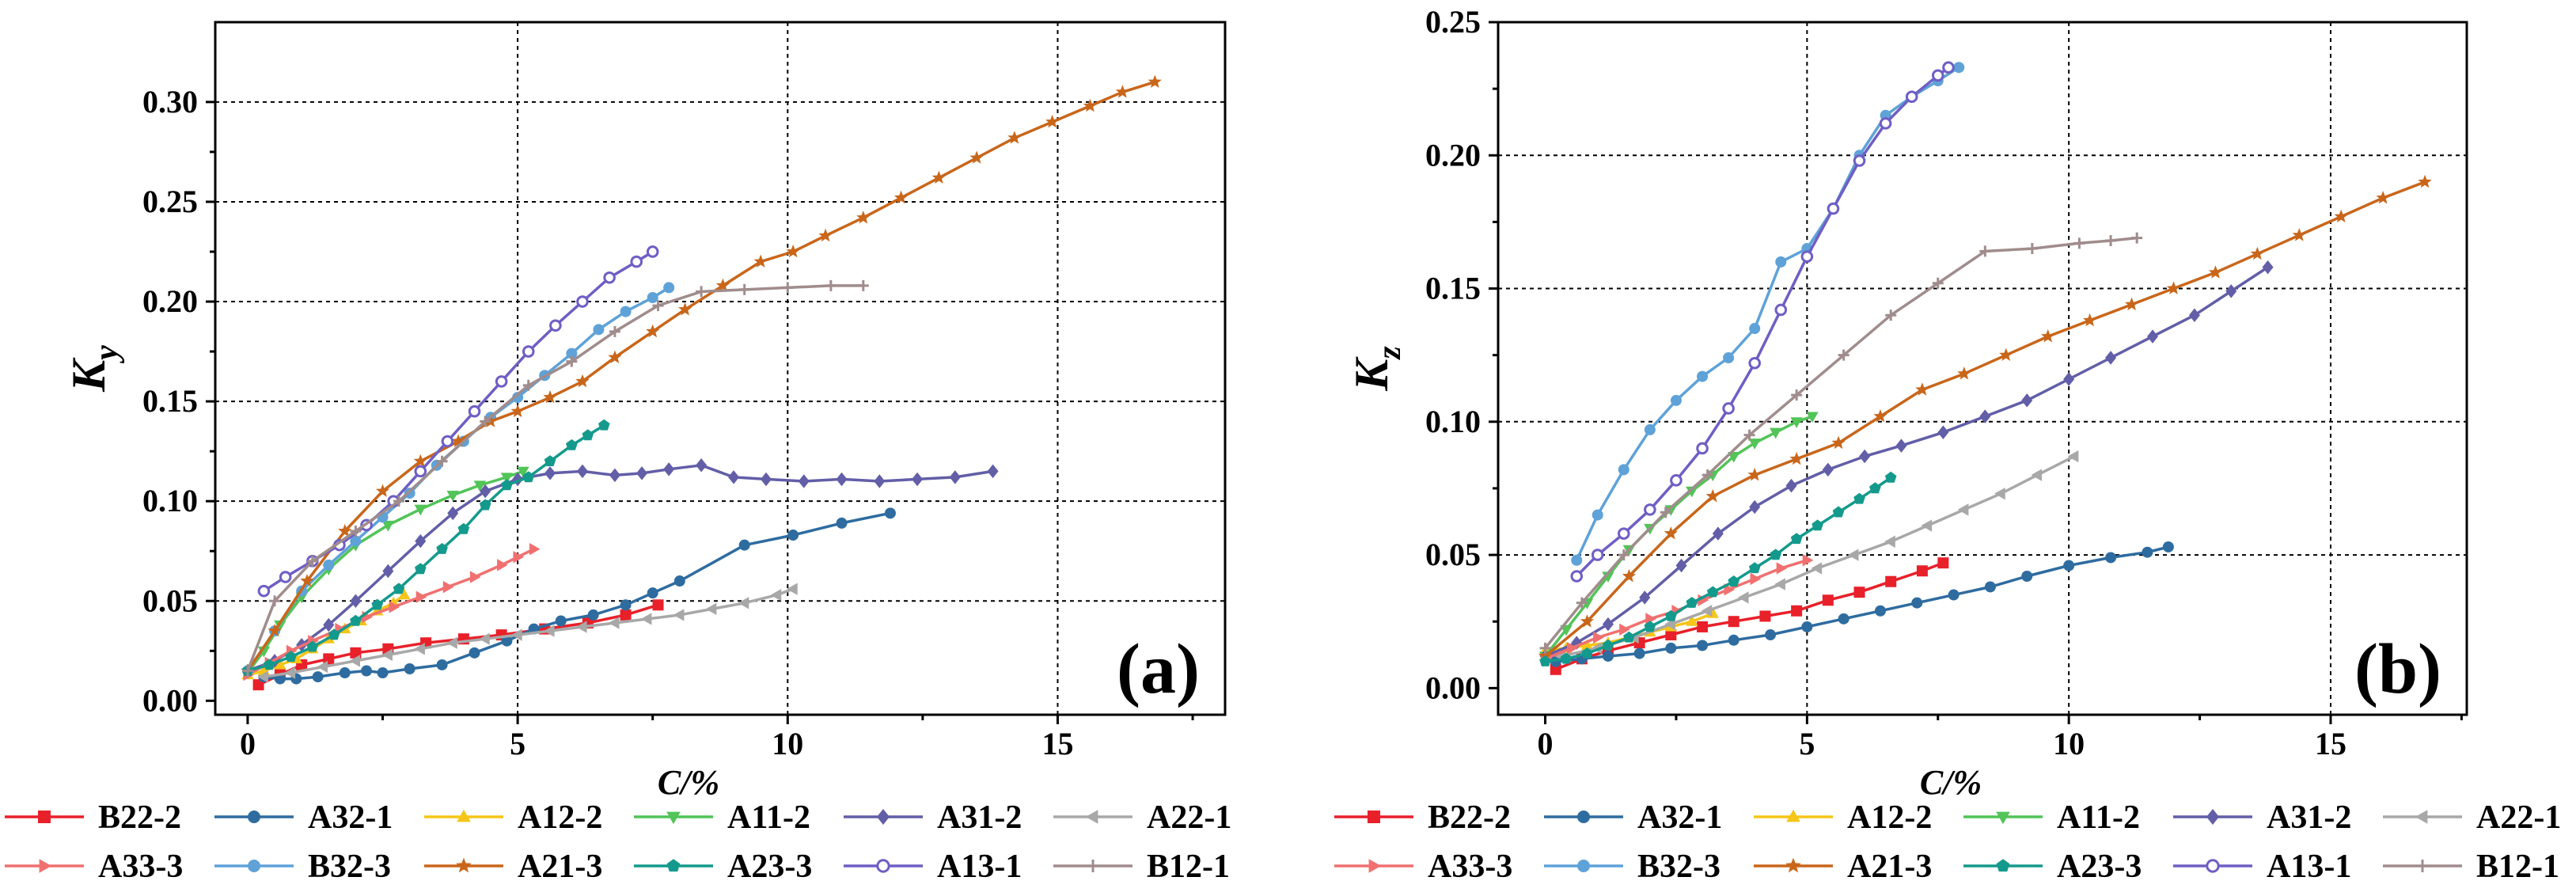 The height and width of the screenshot is (896, 2576). What do you see at coordinates (1453, 554) in the screenshot?
I see `y-tick-label: 0.05` at bounding box center [1453, 554].